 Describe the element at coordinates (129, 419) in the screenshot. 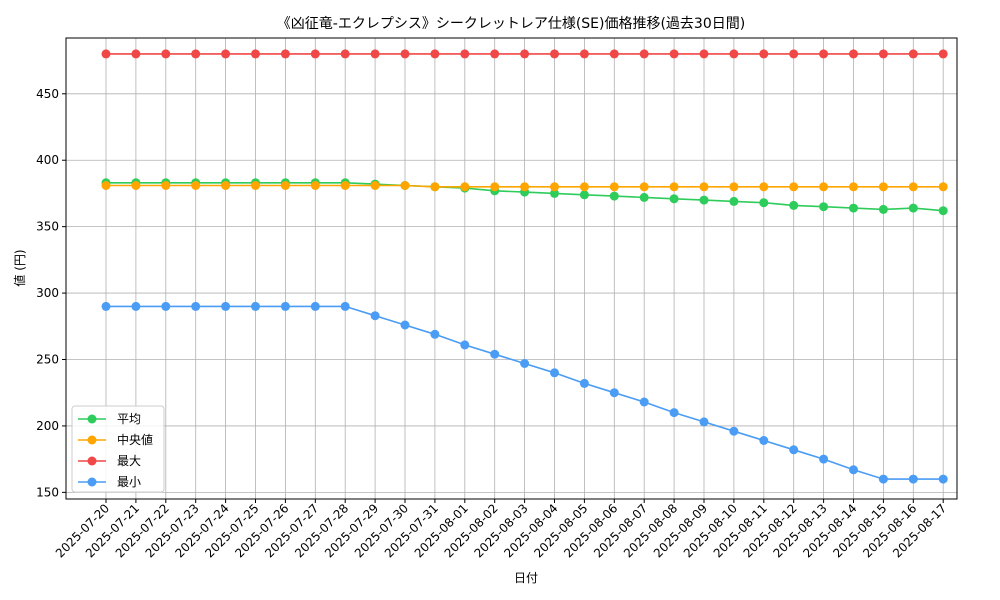

I see `legend-label: 平均` at that location.